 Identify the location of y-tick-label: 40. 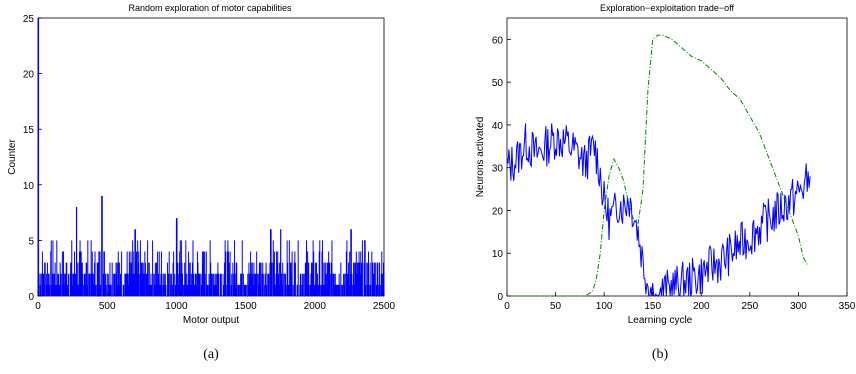
(498, 126).